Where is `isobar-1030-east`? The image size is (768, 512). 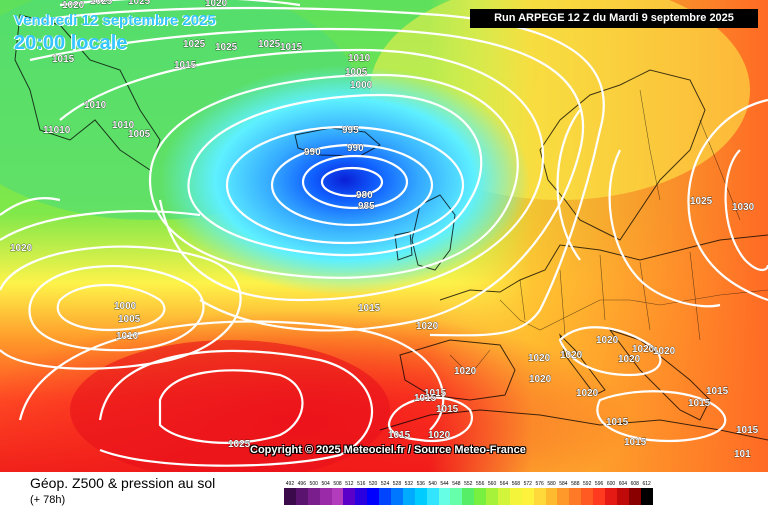
isobar-1030-east is located at coordinates (746, 210).